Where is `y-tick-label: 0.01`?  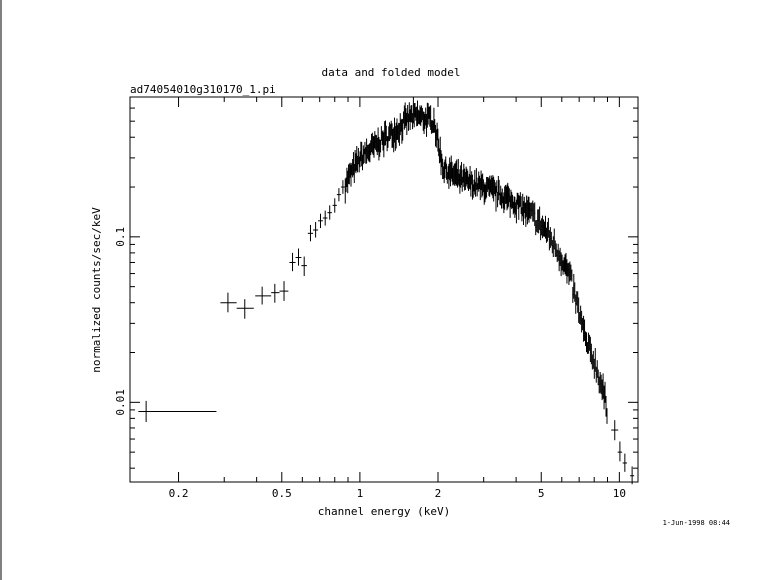 y-tick-label: 0.01 is located at coordinates (120, 402).